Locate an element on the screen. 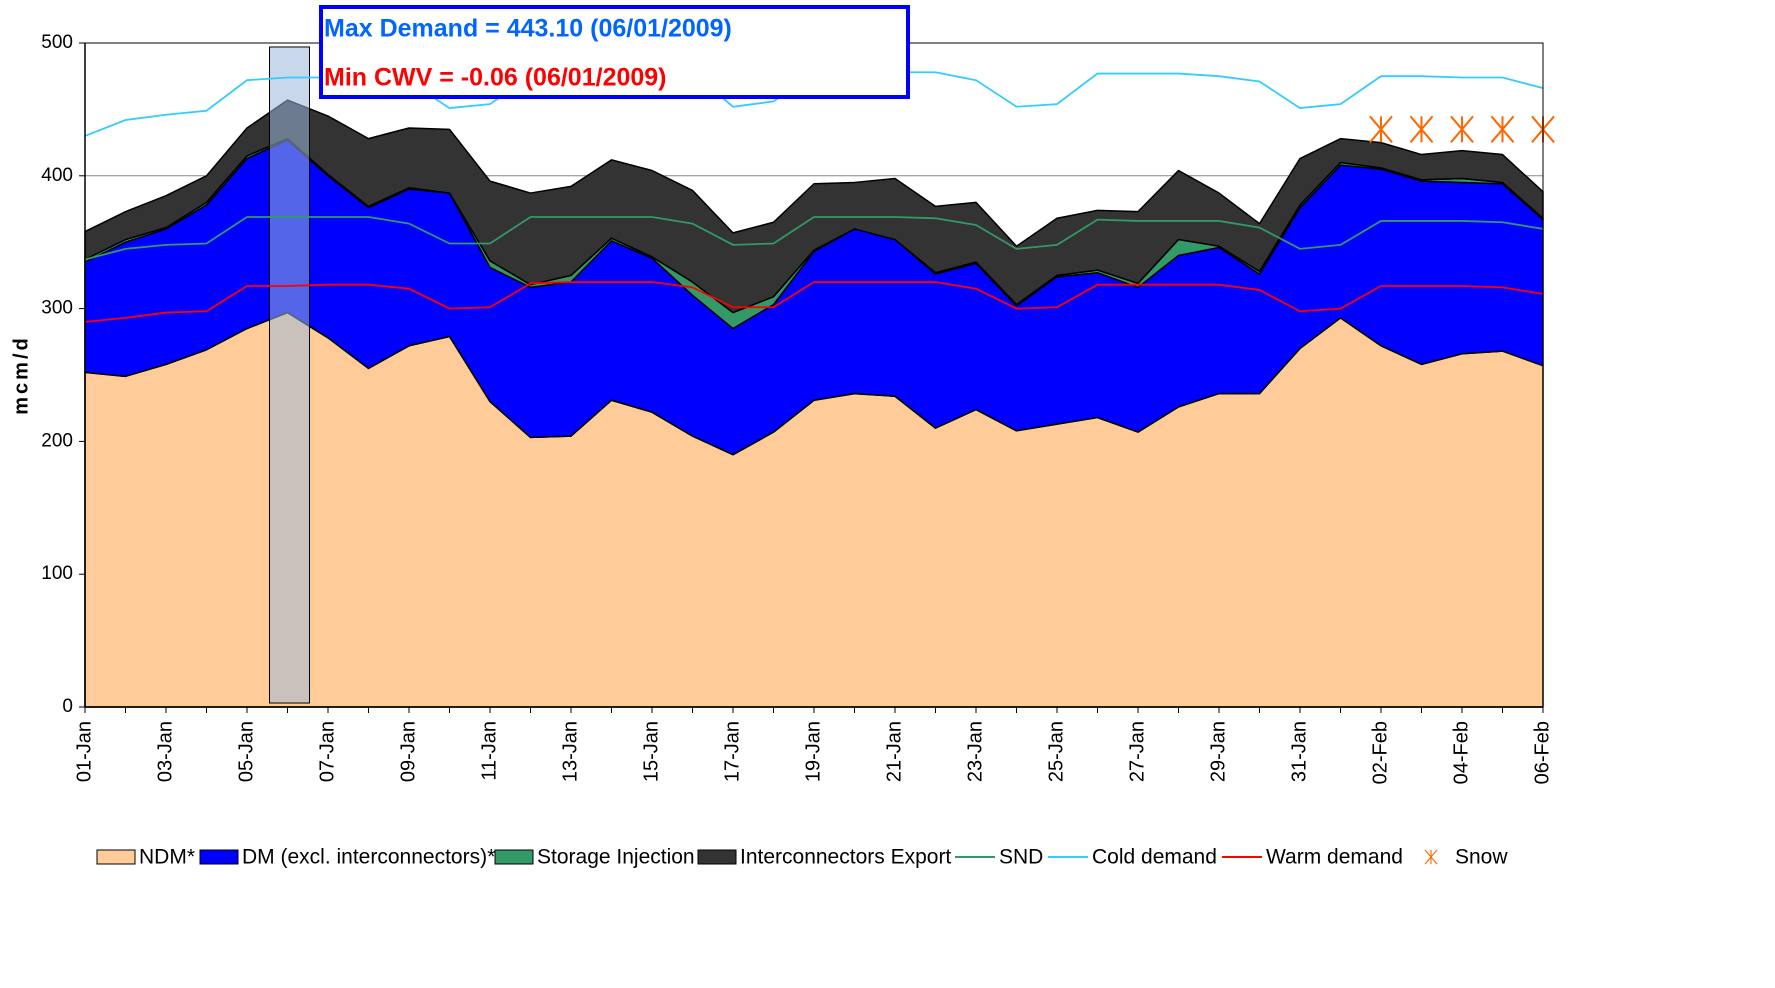 The image size is (1775, 988). x-tick-label: 13-Jan is located at coordinates (570, 751).